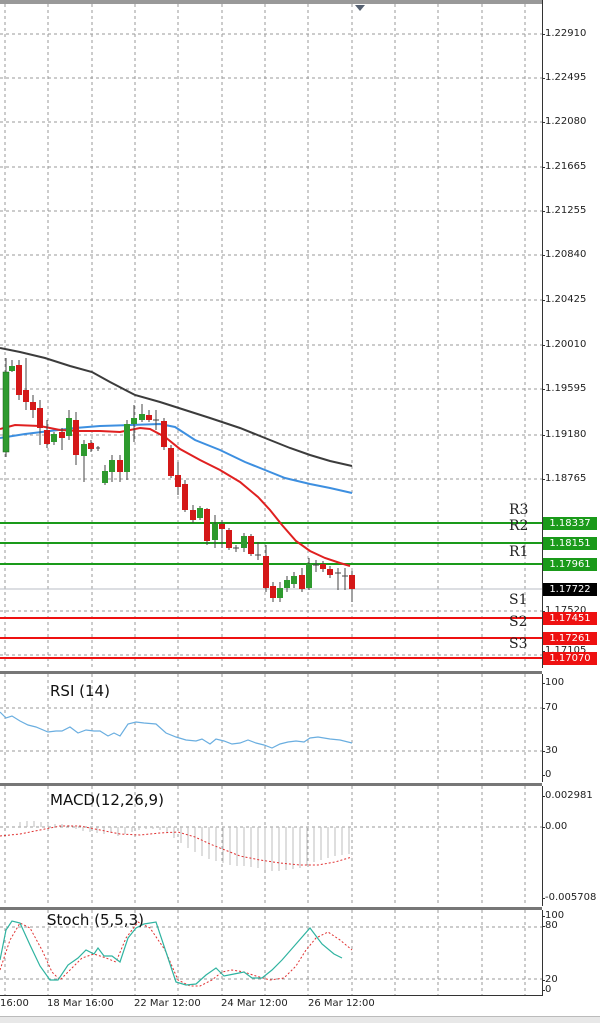 The width and height of the screenshot is (600, 1023). I want to click on resistance-lines, so click(271, 543).